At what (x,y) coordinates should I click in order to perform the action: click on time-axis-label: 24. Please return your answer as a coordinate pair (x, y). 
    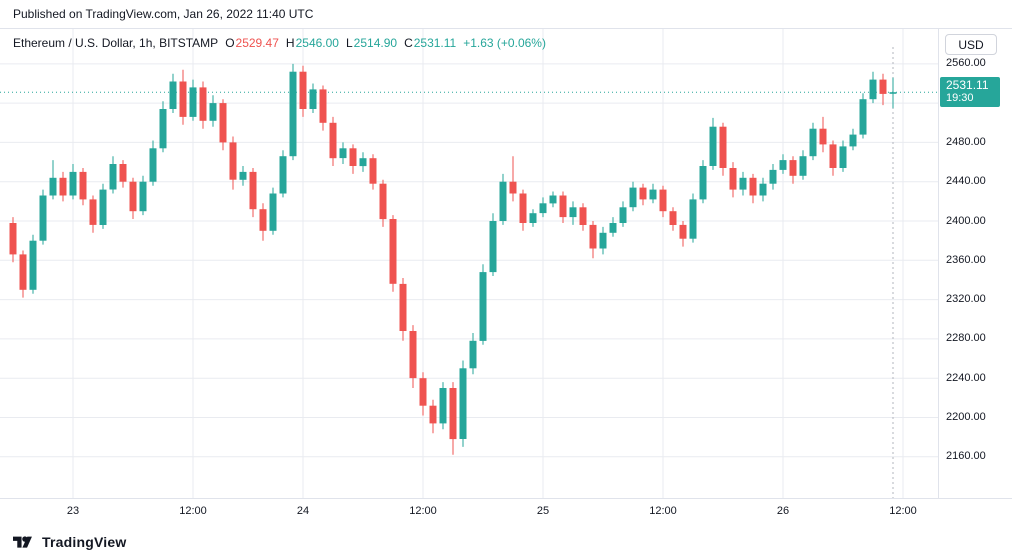
    Looking at the image, I should click on (303, 511).